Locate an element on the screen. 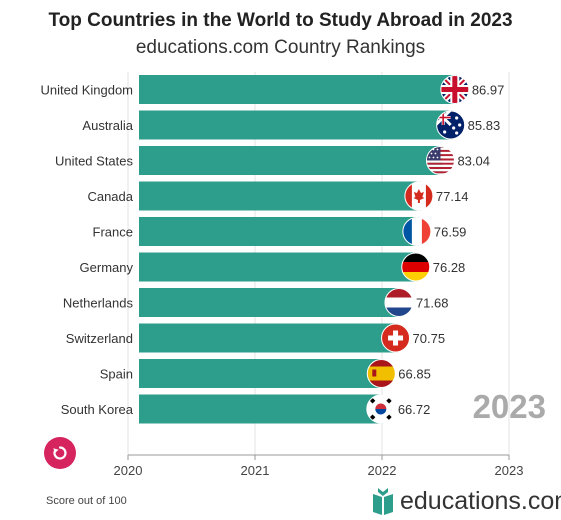  replay-icon is located at coordinates (60, 453).